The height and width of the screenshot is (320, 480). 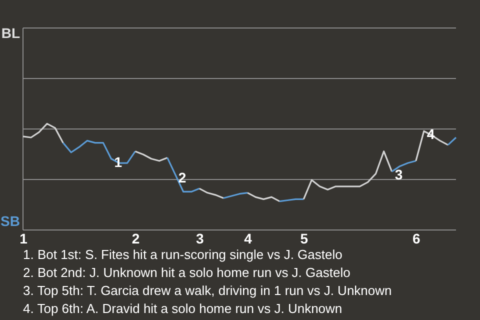 What do you see at coordinates (136, 238) in the screenshot?
I see `x-tick-label: 2` at bounding box center [136, 238].